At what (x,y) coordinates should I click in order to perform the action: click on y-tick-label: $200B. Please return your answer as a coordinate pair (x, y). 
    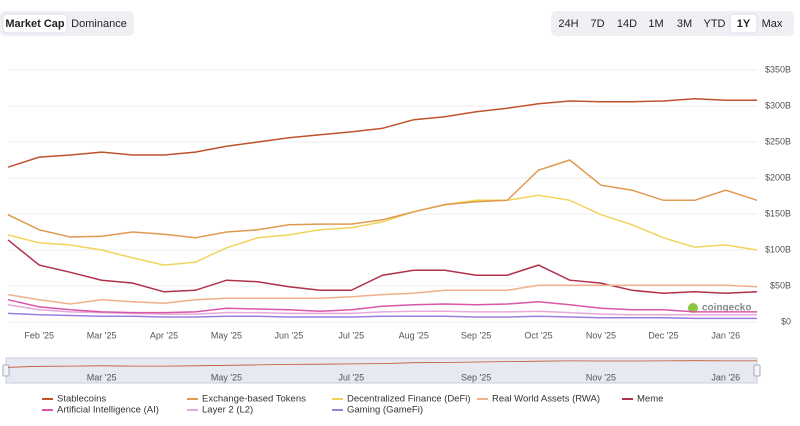
    Looking at the image, I should click on (778, 177).